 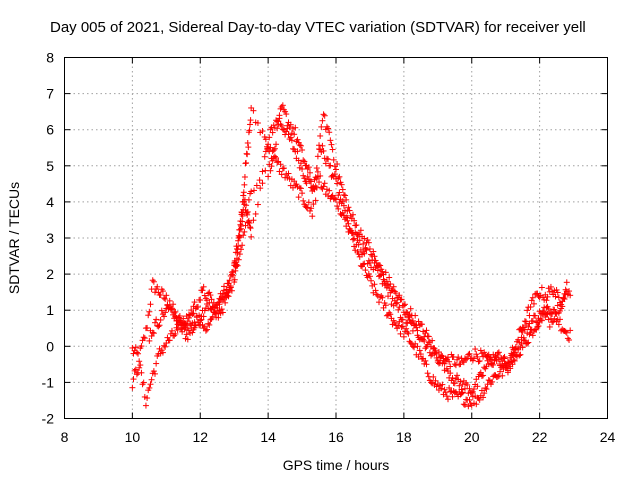 I want to click on y-axis-label: SDTVAR / TECUs, so click(x=14, y=238).